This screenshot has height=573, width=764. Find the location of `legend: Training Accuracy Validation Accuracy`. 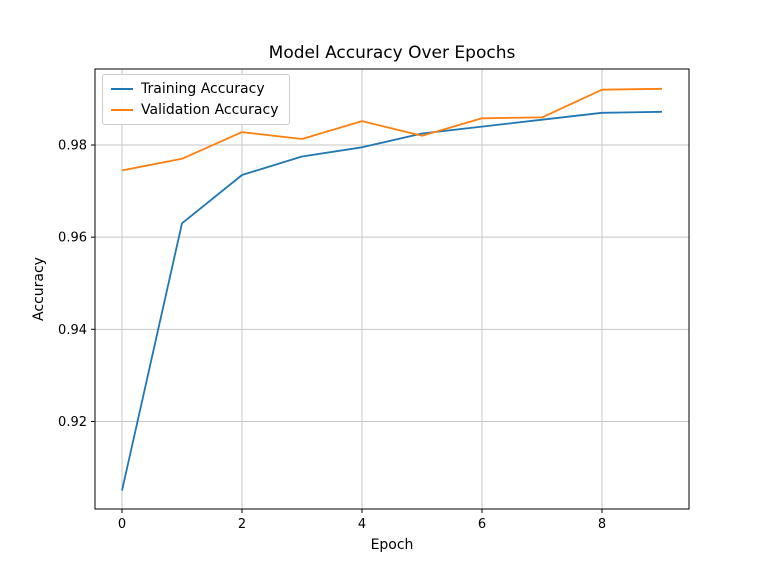

legend: Training Accuracy Validation Accuracy is located at coordinates (196, 99).